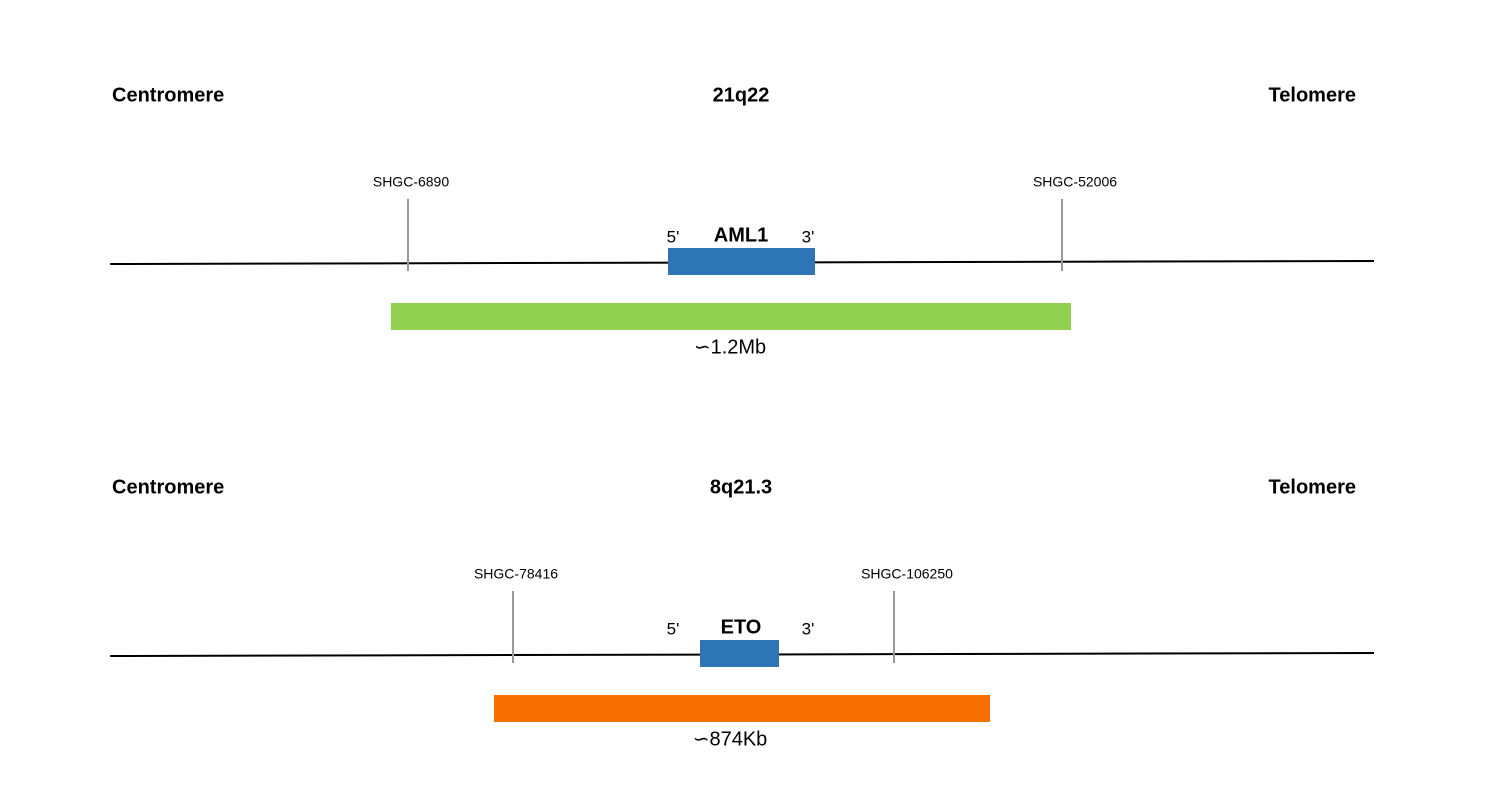 The height and width of the screenshot is (801, 1502). Describe the element at coordinates (741, 95) in the screenshot. I see `region-title: 21q22` at that location.